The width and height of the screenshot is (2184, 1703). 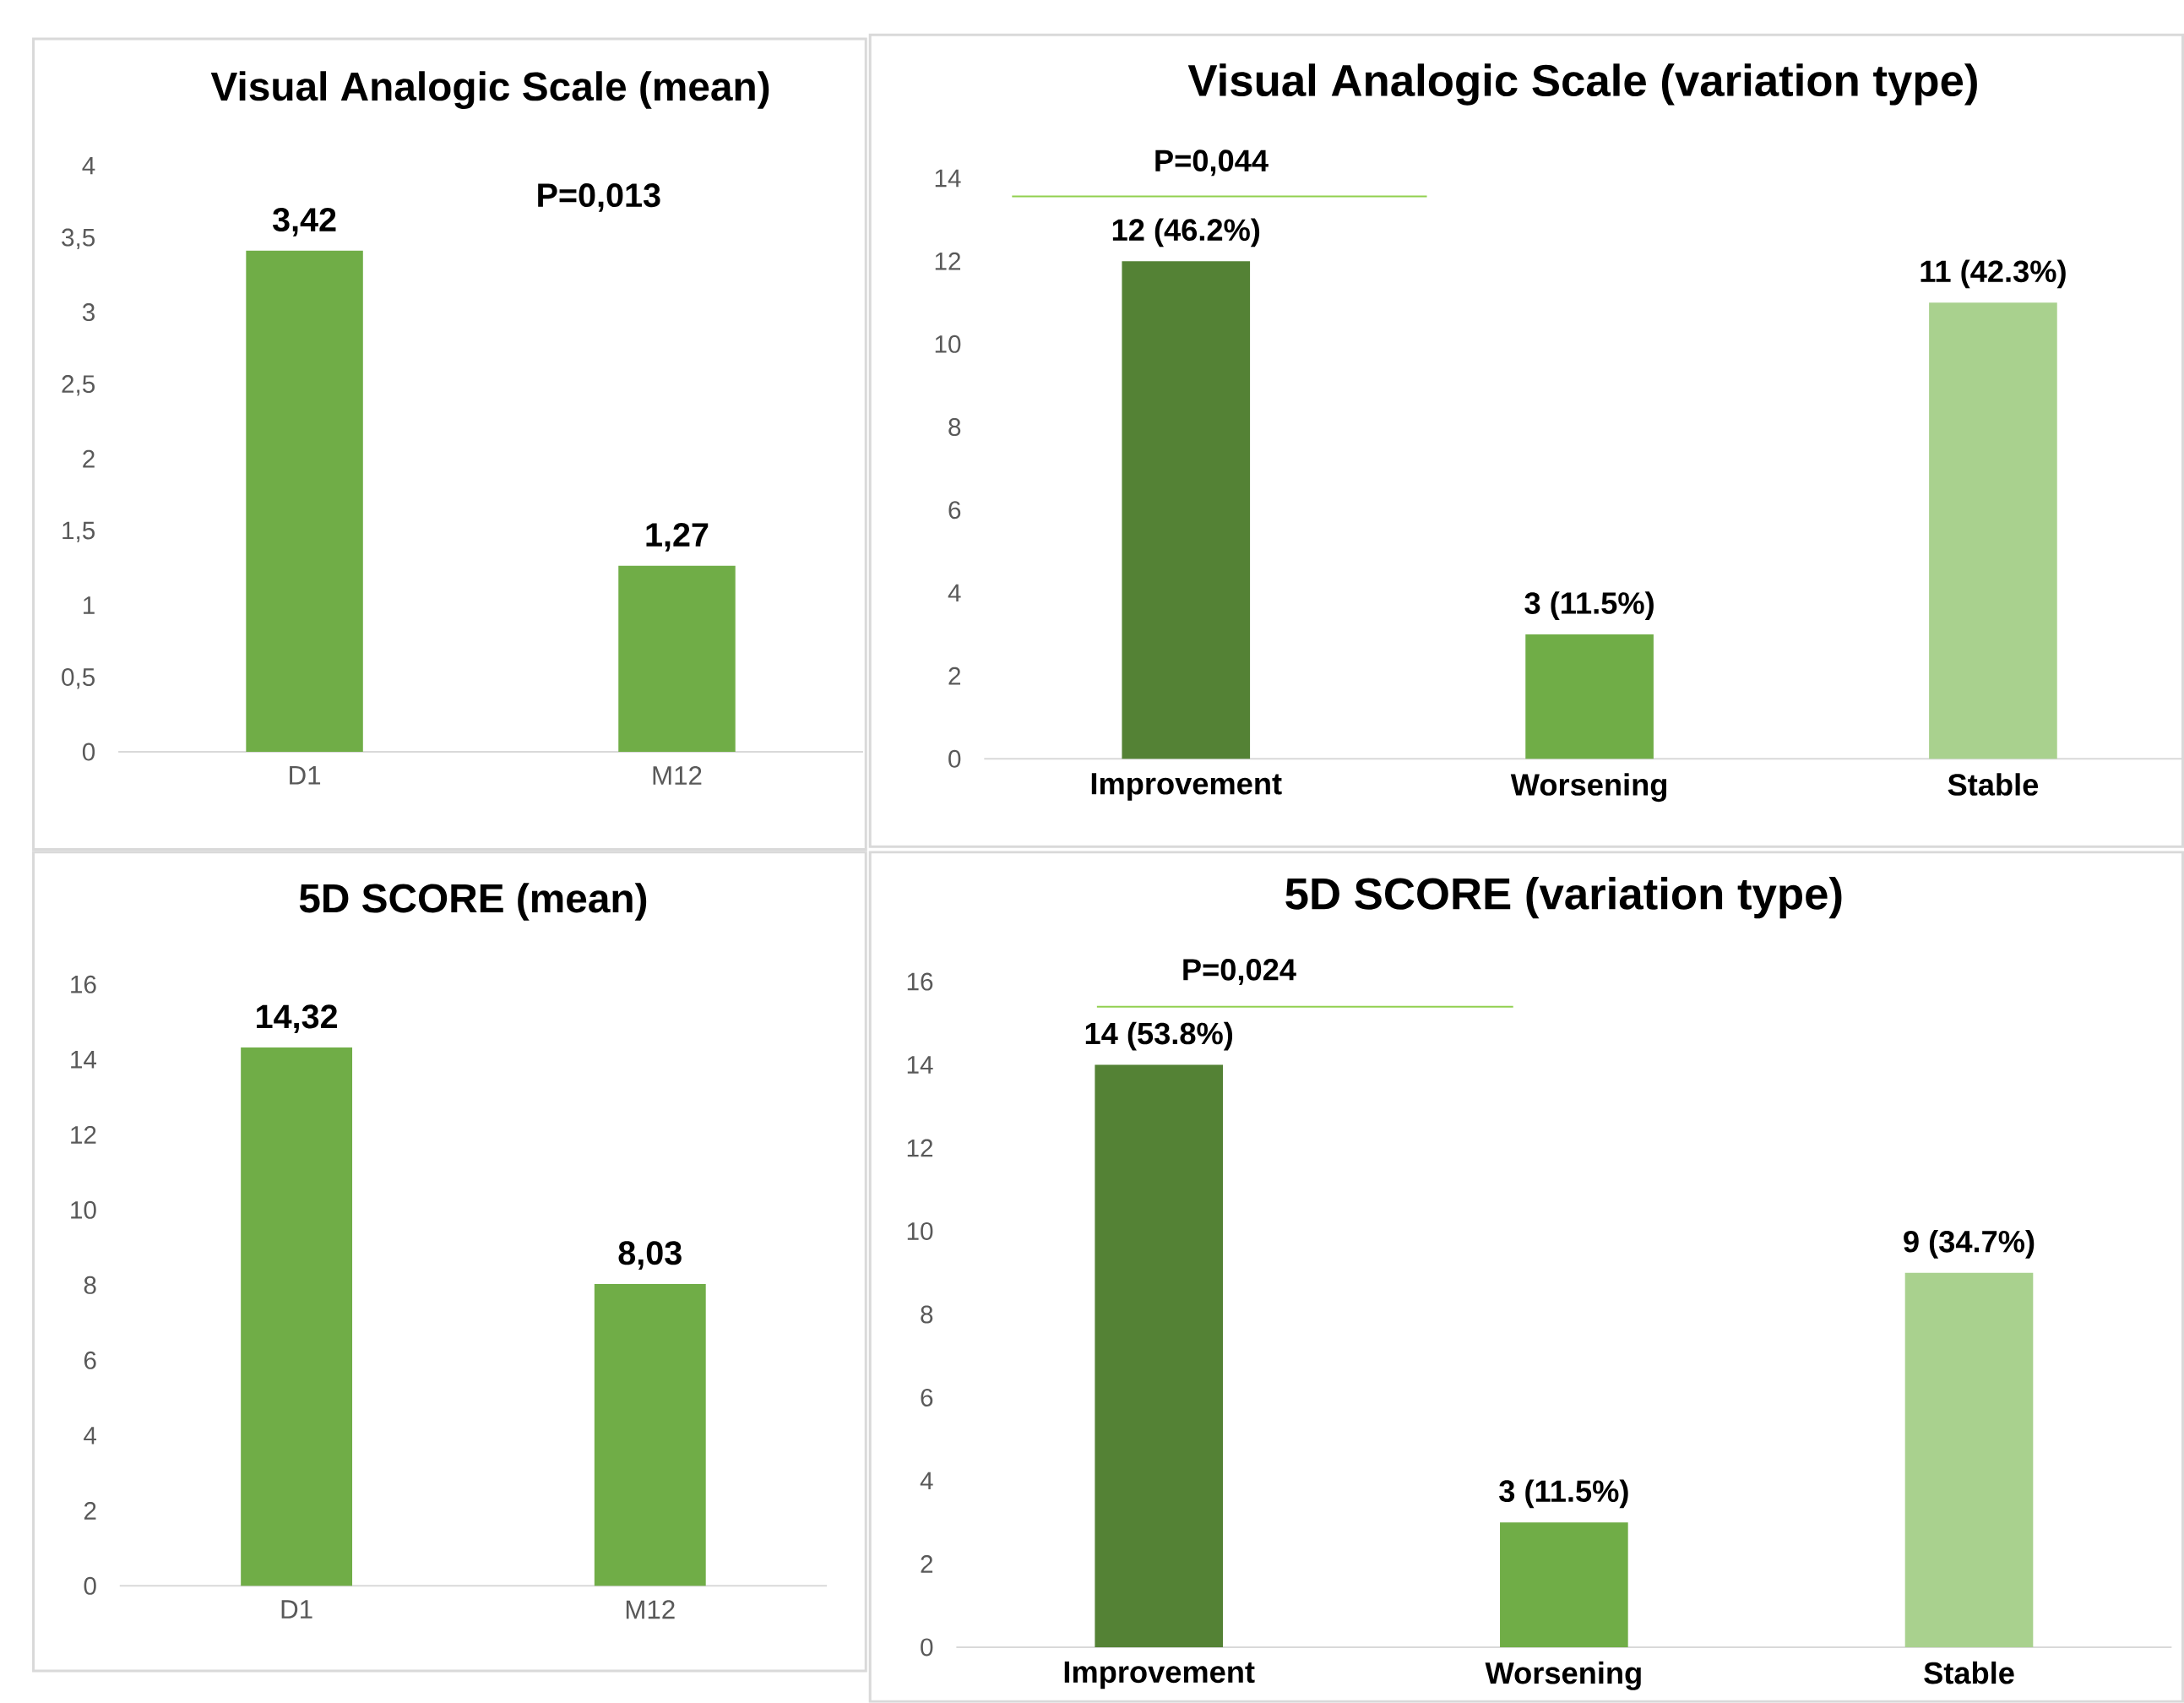 What do you see at coordinates (78, 678) in the screenshot?
I see `y-tick-label: 0,5` at bounding box center [78, 678].